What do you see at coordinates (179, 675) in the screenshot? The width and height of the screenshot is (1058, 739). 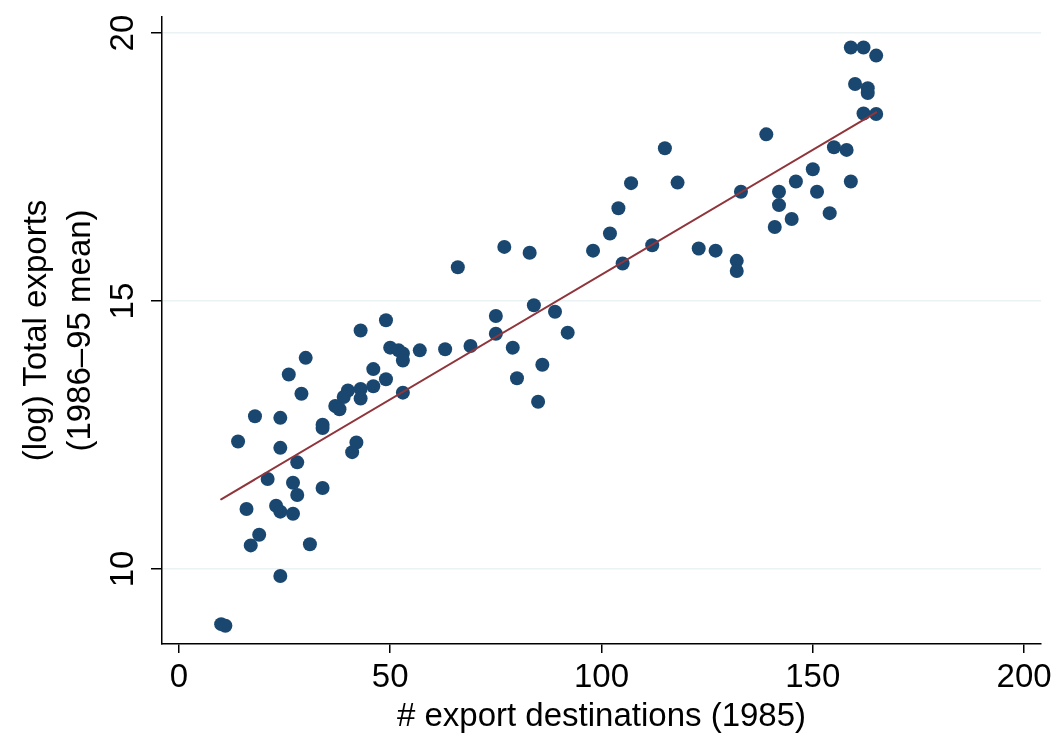 I see `x-tick-label: 0` at bounding box center [179, 675].